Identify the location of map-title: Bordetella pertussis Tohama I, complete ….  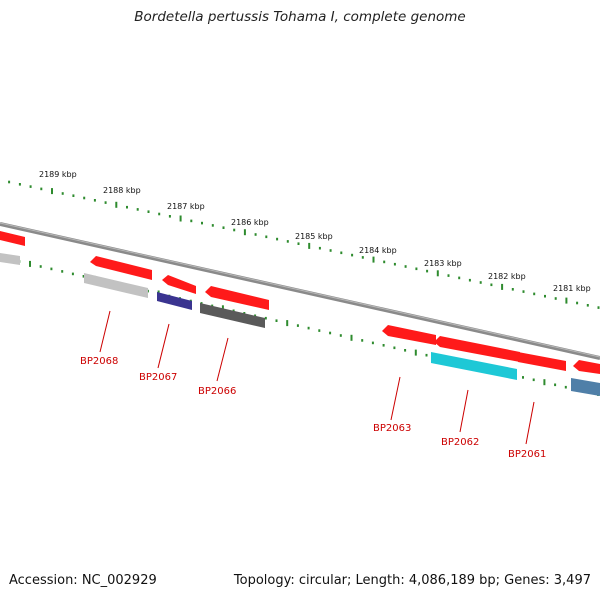
(300, 17).